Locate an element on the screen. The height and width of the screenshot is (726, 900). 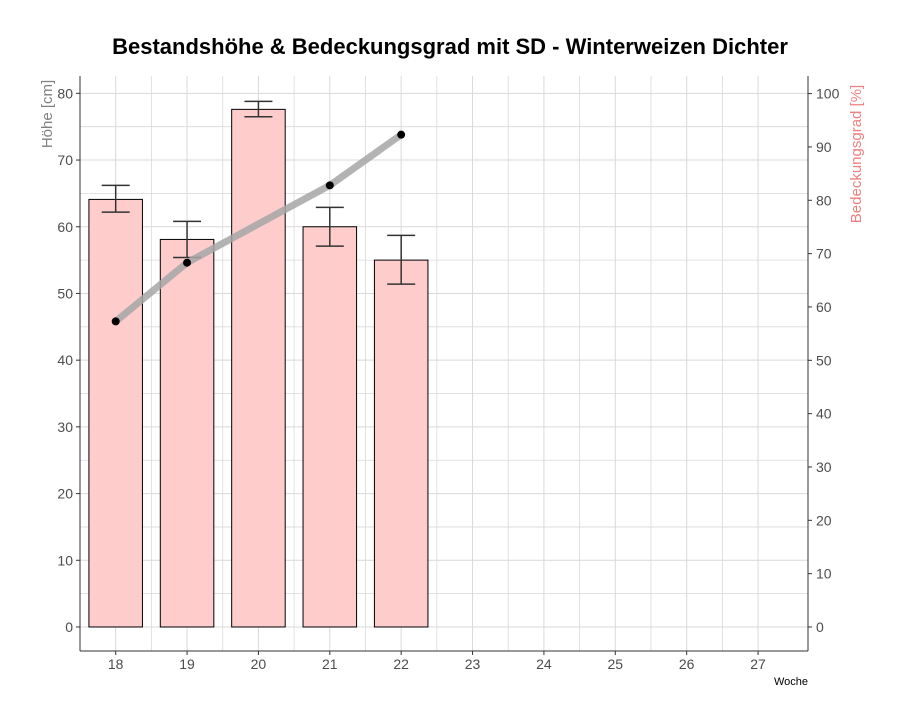
y-tick-label-right: 80 is located at coordinates (824, 200).